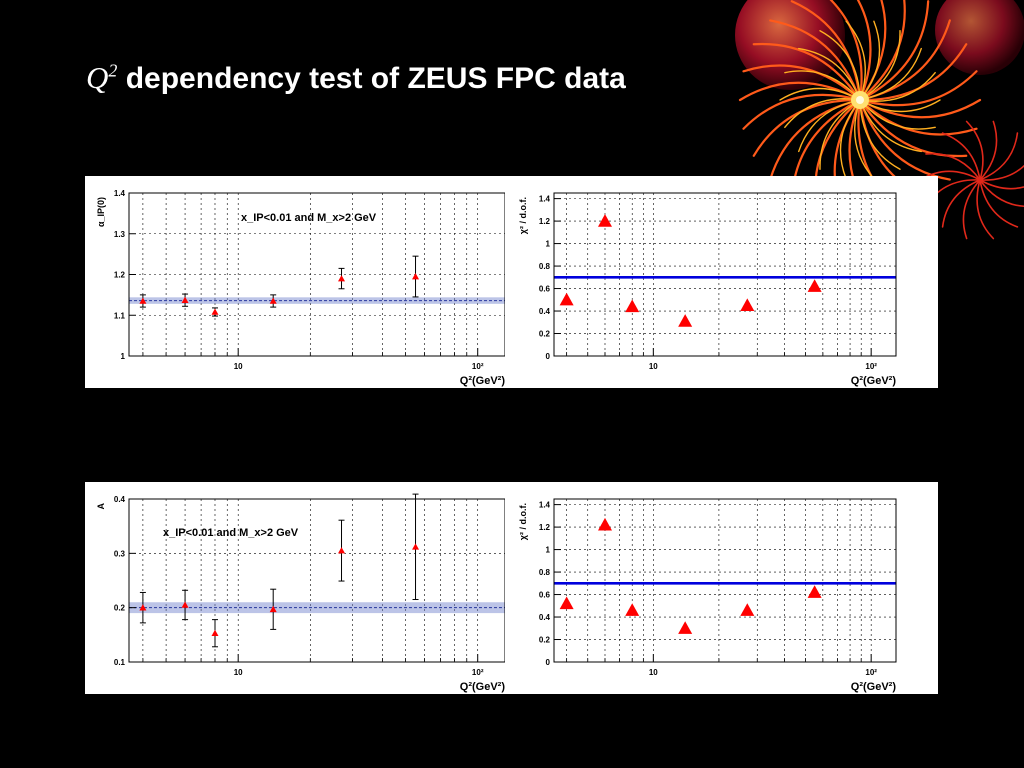  Describe the element at coordinates (860, 100) in the screenshot. I see `deco-spark` at that location.